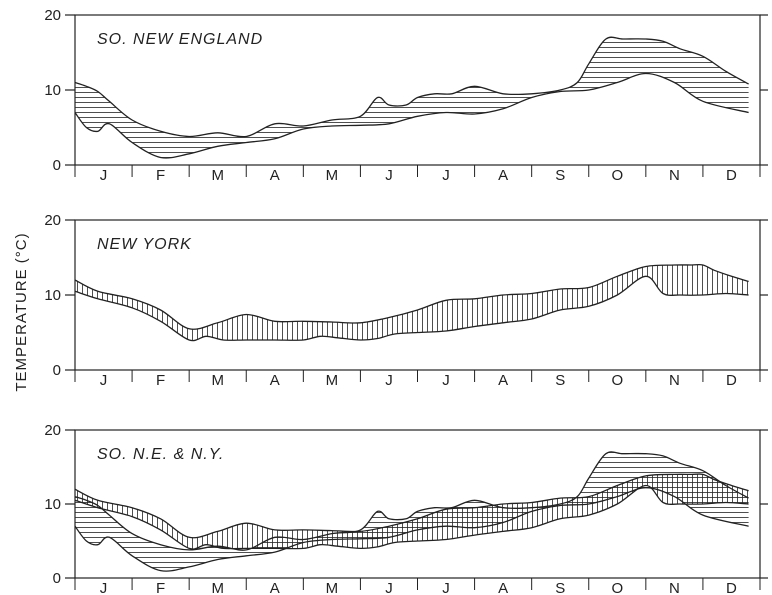  What do you see at coordinates (160, 454) in the screenshot?
I see `panel-title: SO. N.E. & N.Y.` at bounding box center [160, 454].